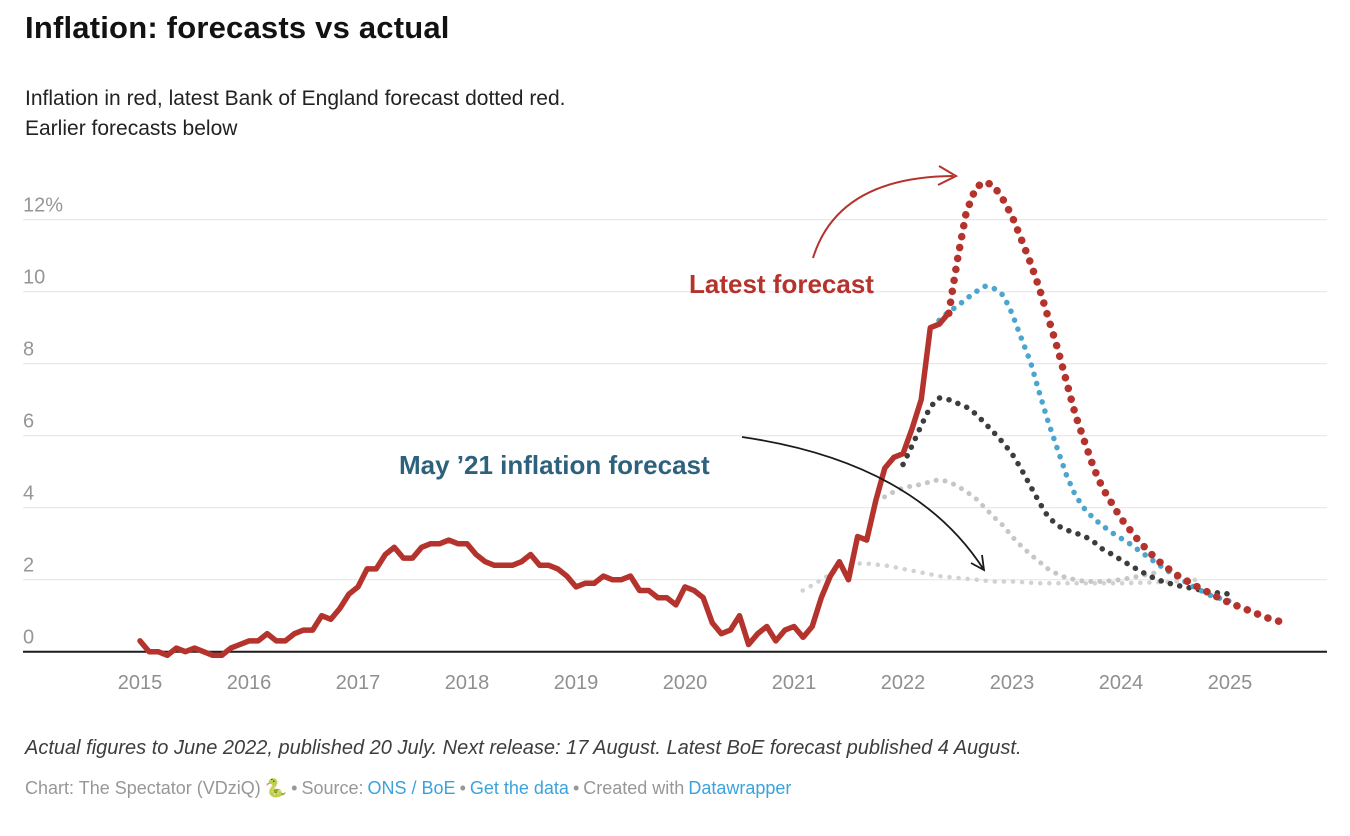  Describe the element at coordinates (978, 563) in the screenshot. I see `may21-forecast-arrowhead` at that location.